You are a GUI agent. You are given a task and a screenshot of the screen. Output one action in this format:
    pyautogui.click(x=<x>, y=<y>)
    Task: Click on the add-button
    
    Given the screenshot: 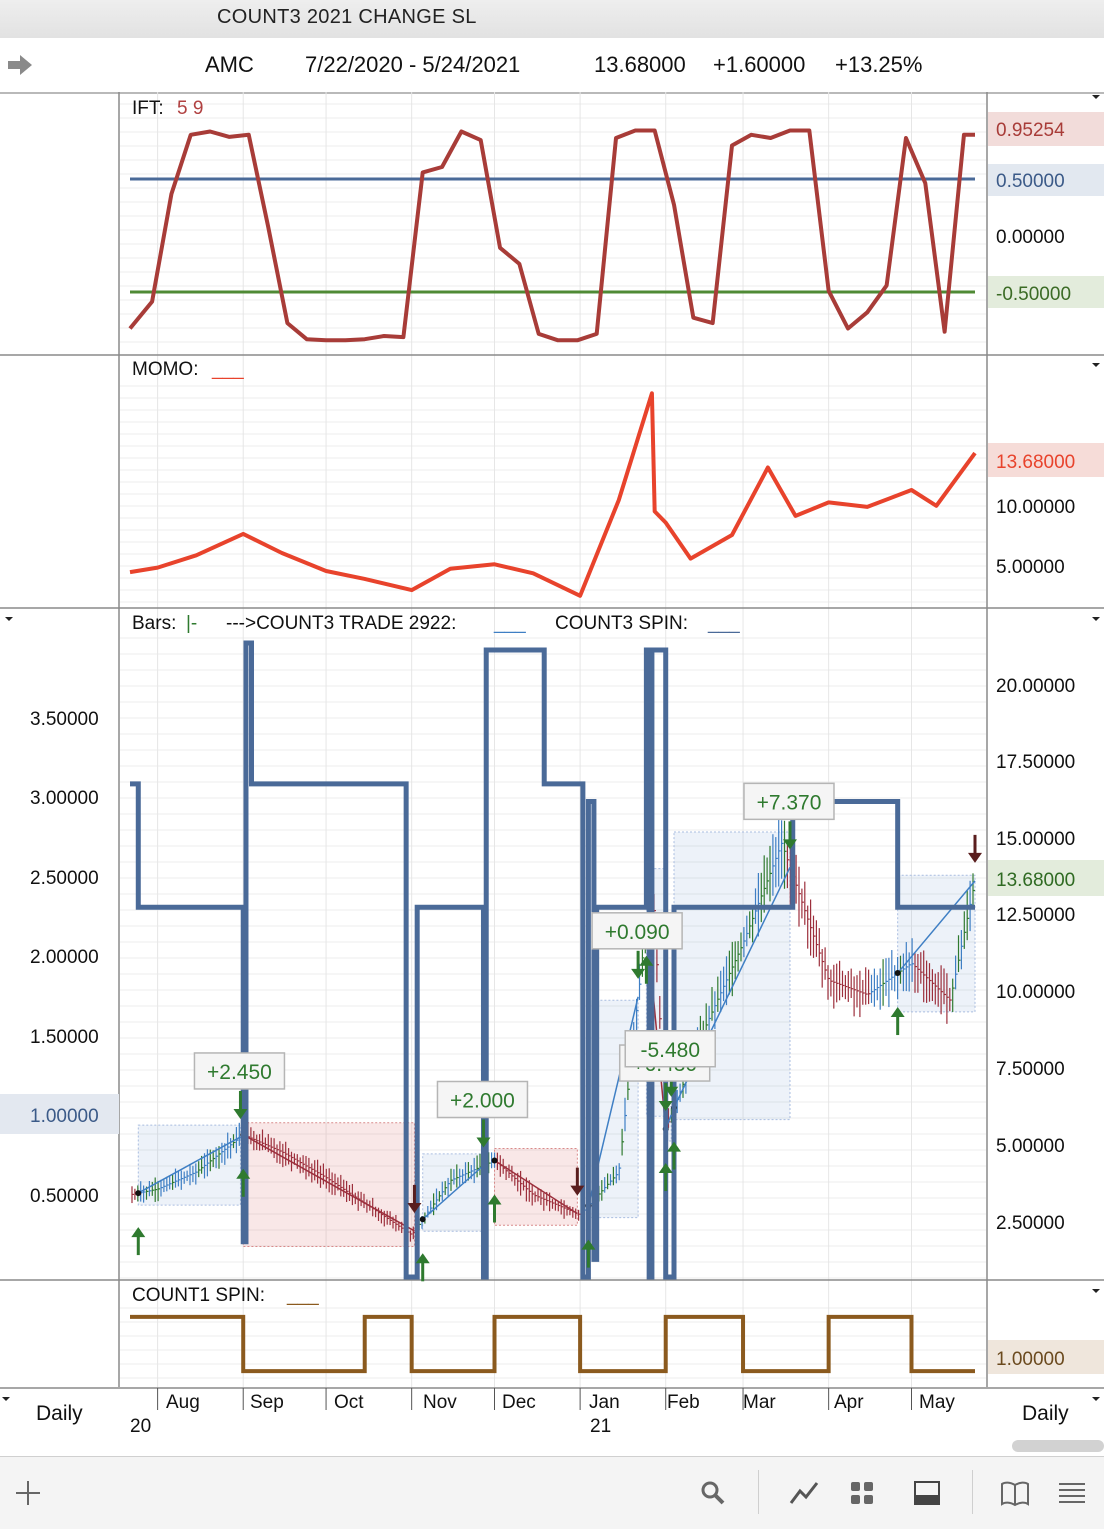 What is the action you would take?
    pyautogui.click(x=28, y=1493)
    